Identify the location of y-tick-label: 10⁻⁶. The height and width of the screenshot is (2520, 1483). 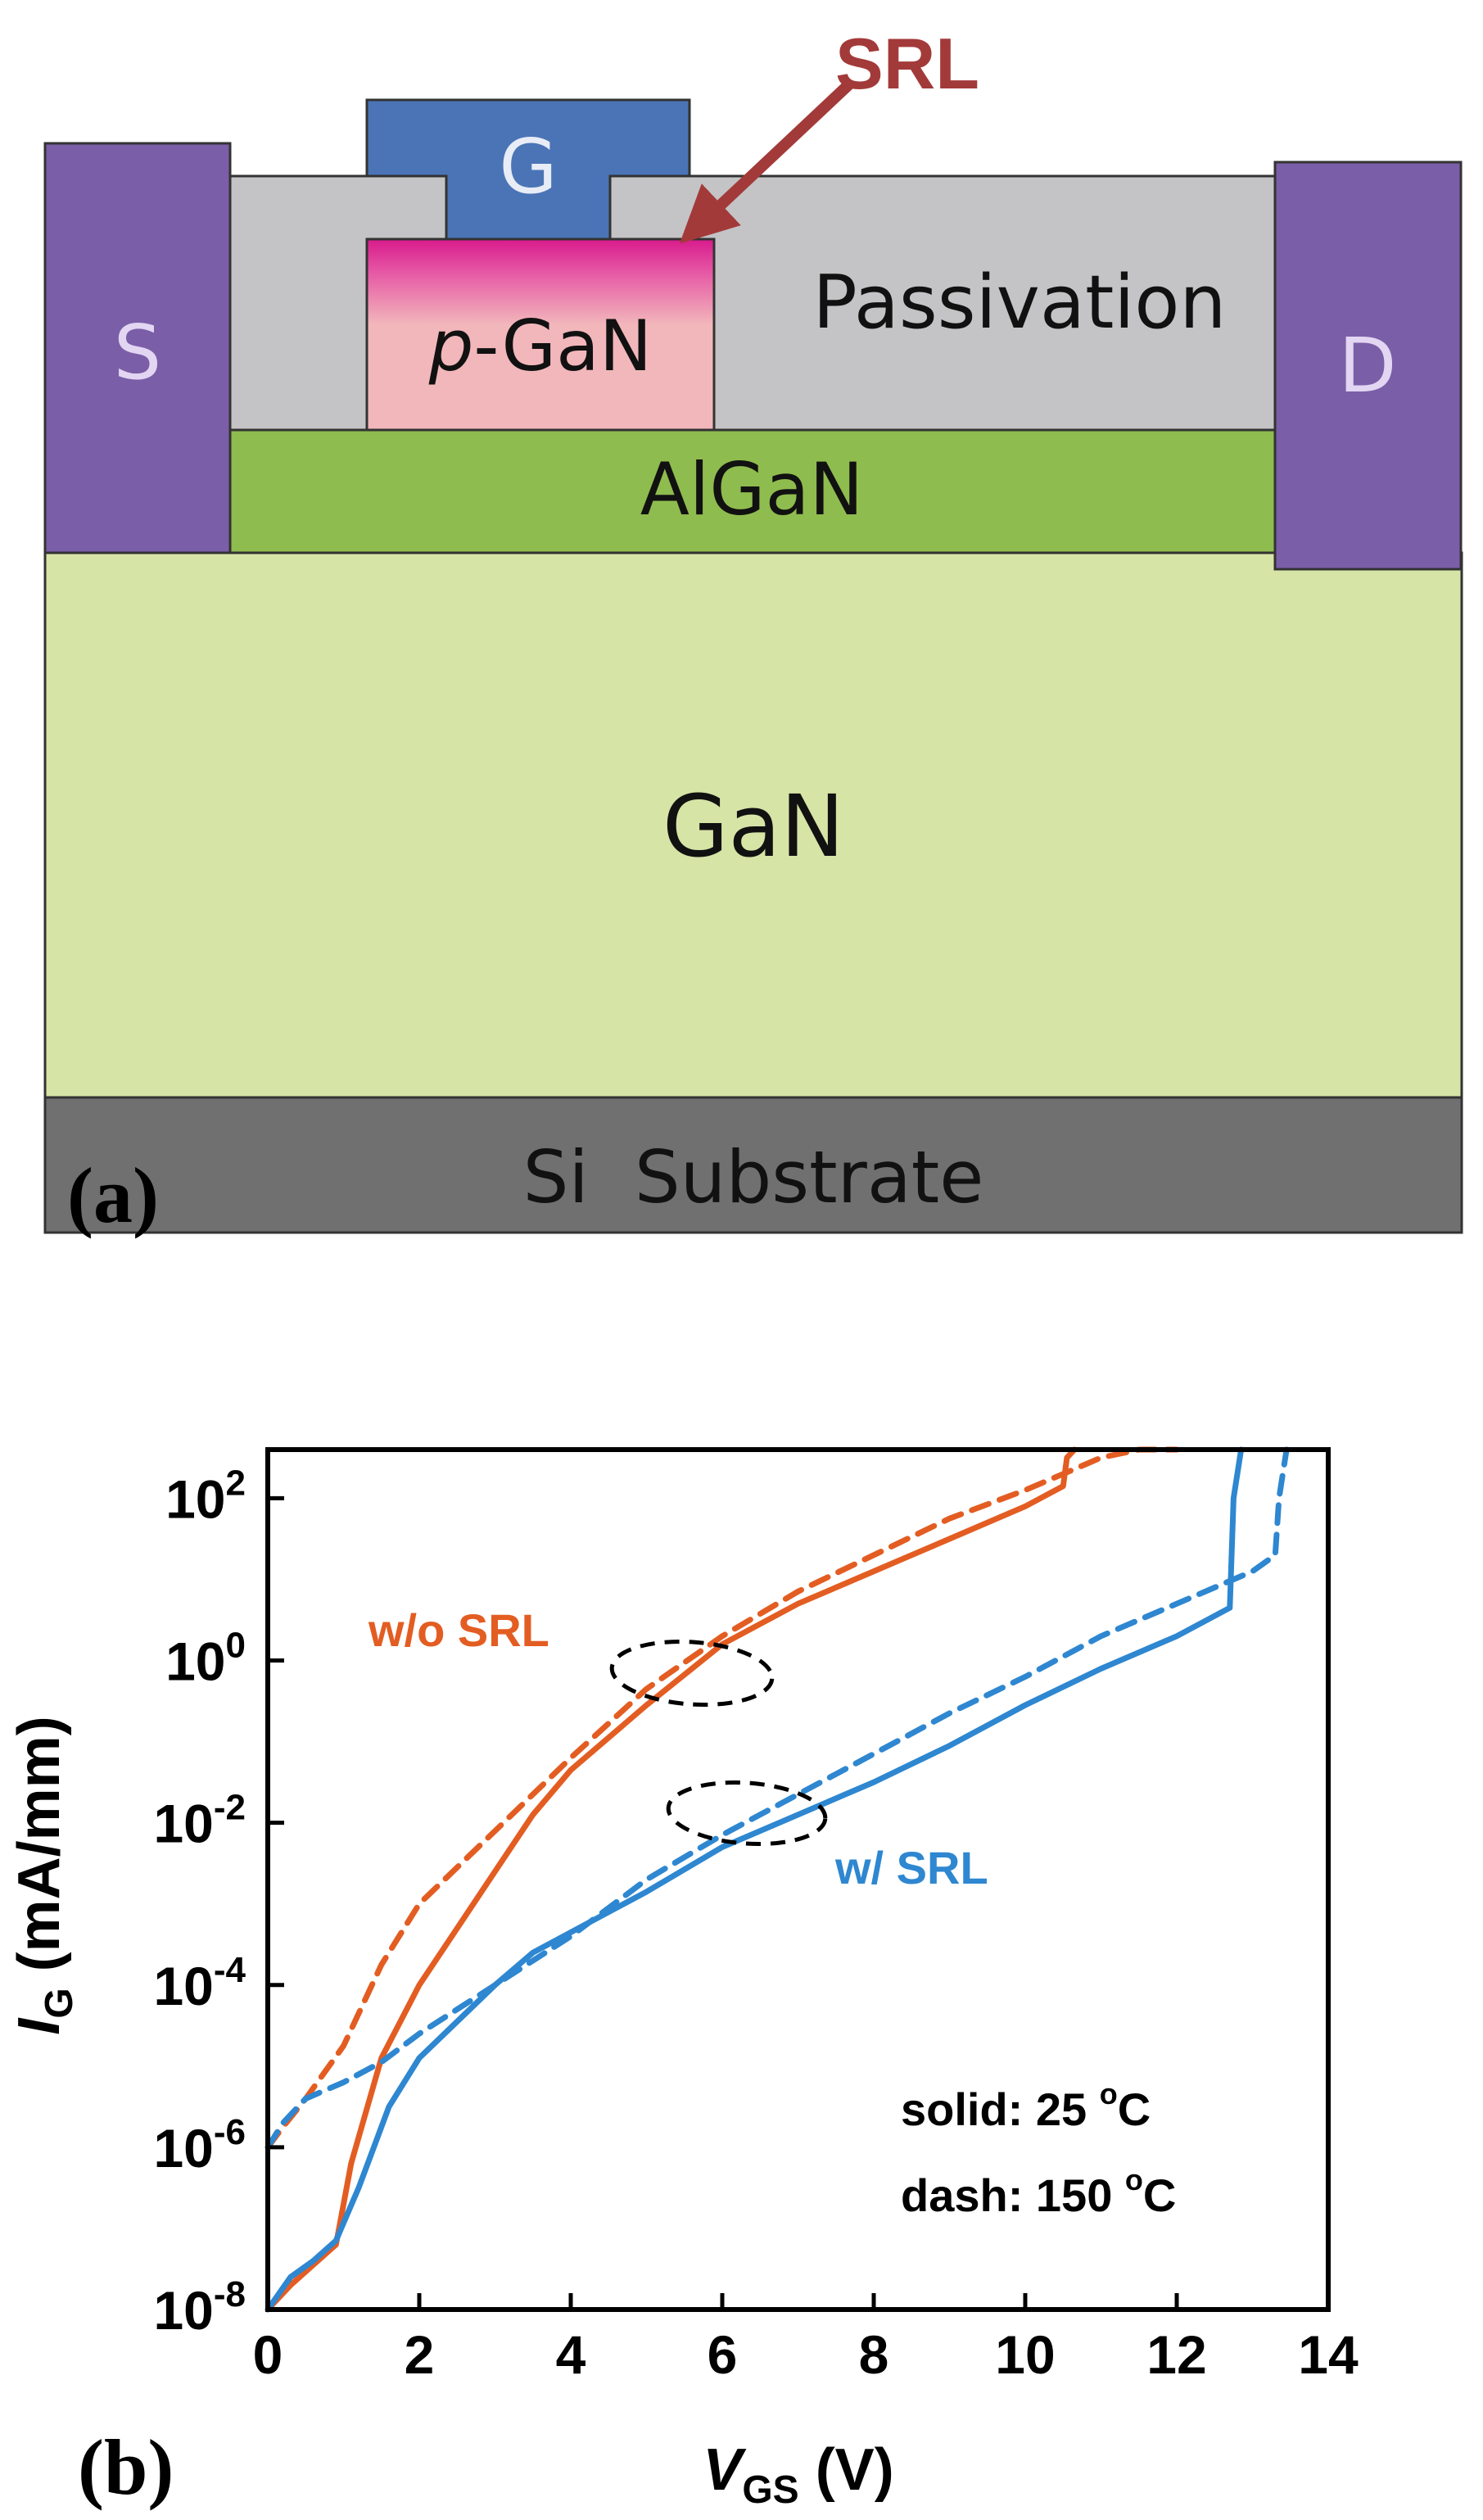
(200, 2145).